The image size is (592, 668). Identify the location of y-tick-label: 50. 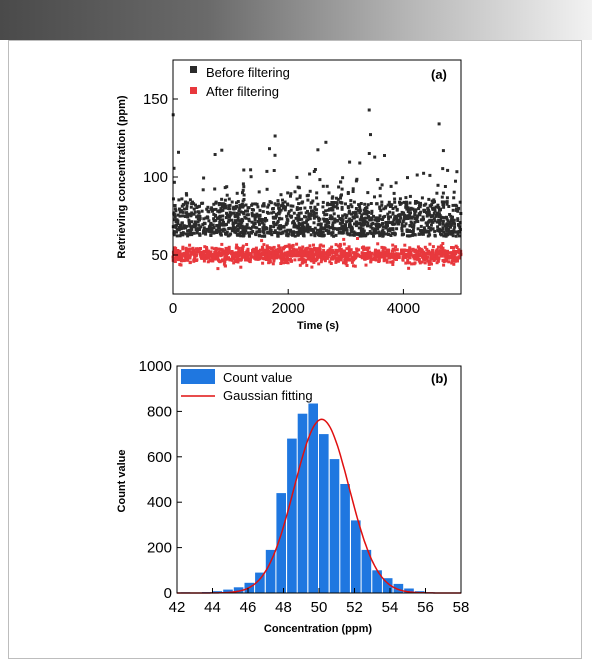
(159, 255).